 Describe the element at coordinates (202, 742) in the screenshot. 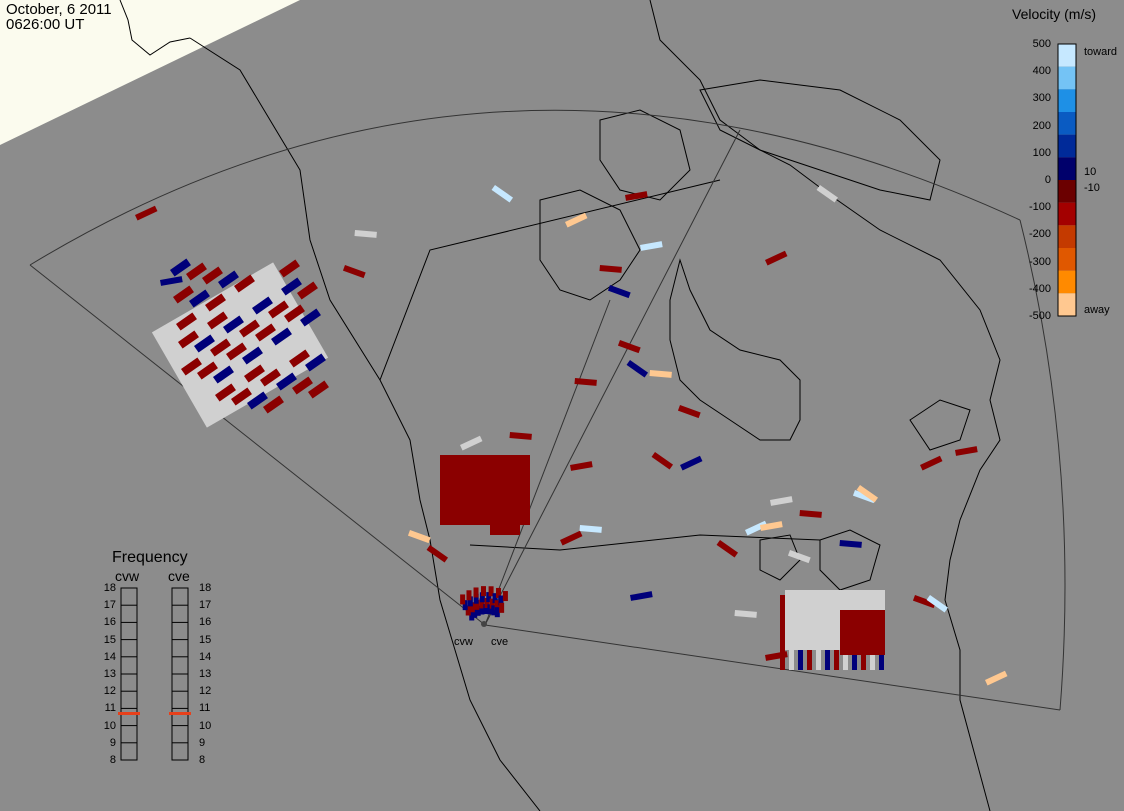

I see `frequency-tick-right: 9` at that location.